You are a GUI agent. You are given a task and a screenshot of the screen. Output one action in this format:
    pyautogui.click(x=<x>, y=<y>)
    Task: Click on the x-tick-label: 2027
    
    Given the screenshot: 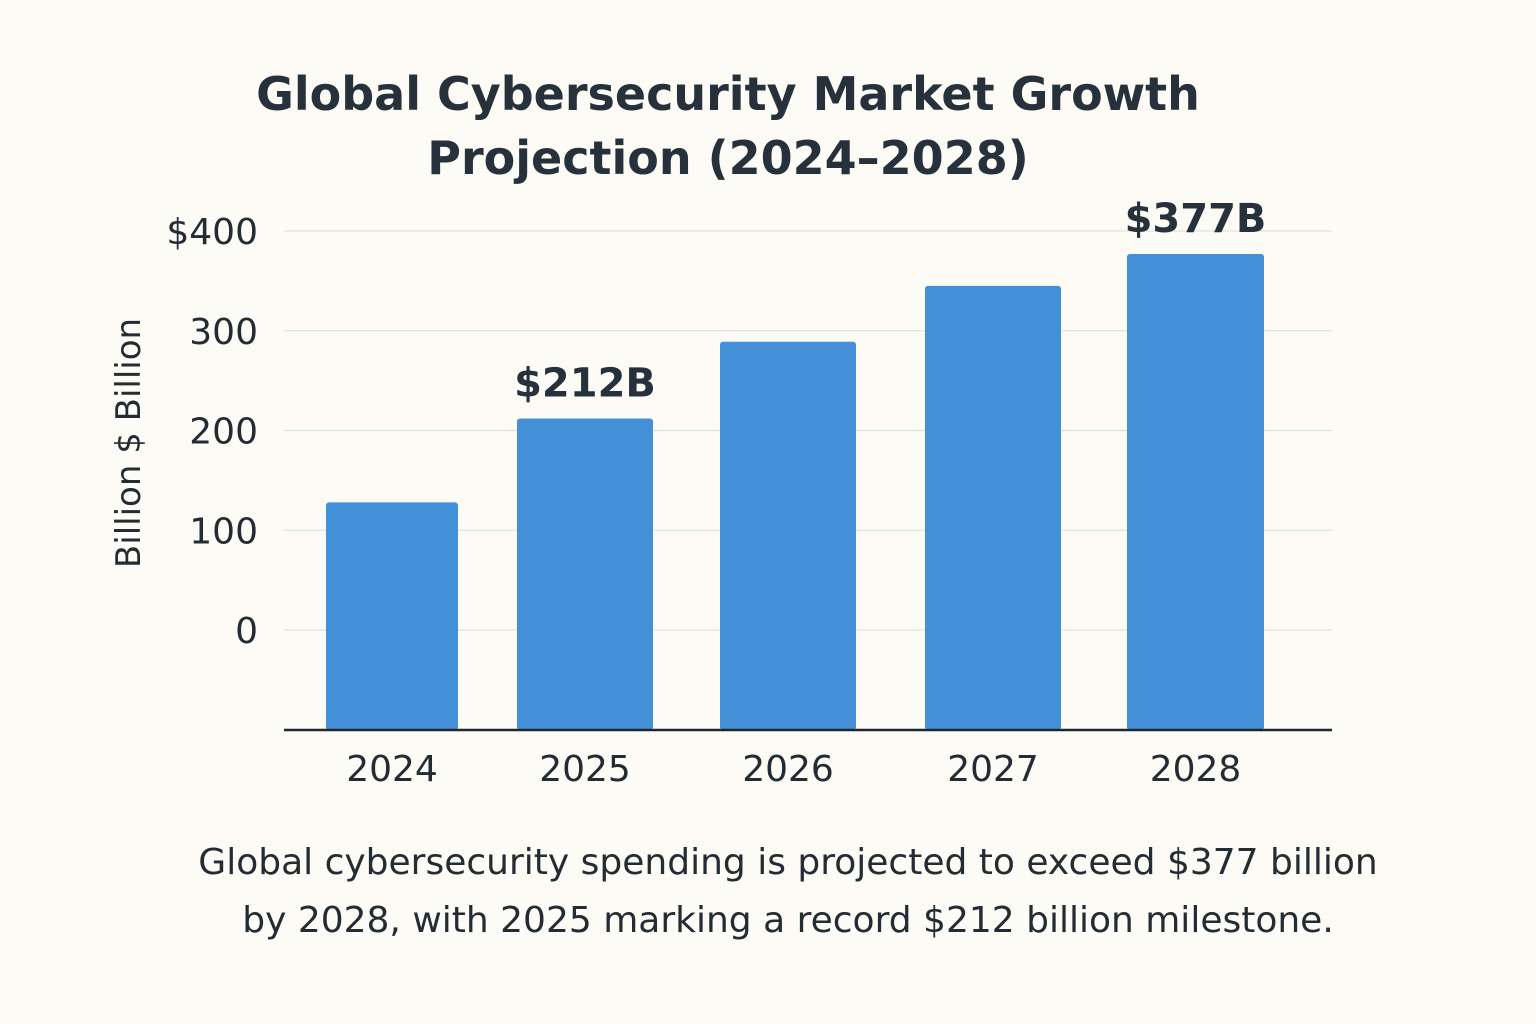 What is the action you would take?
    pyautogui.click(x=993, y=769)
    